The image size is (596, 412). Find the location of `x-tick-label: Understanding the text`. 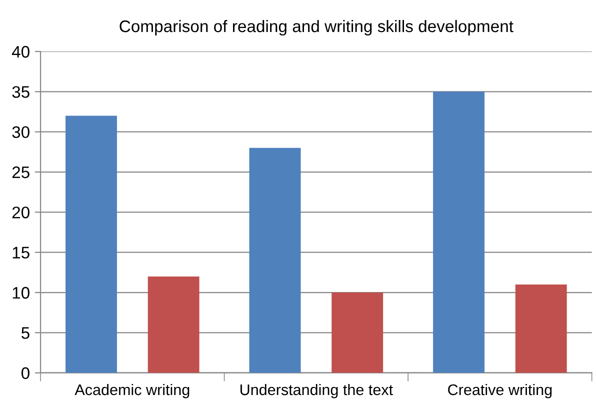

x-tick-label: Understanding the text is located at coordinates (316, 391).